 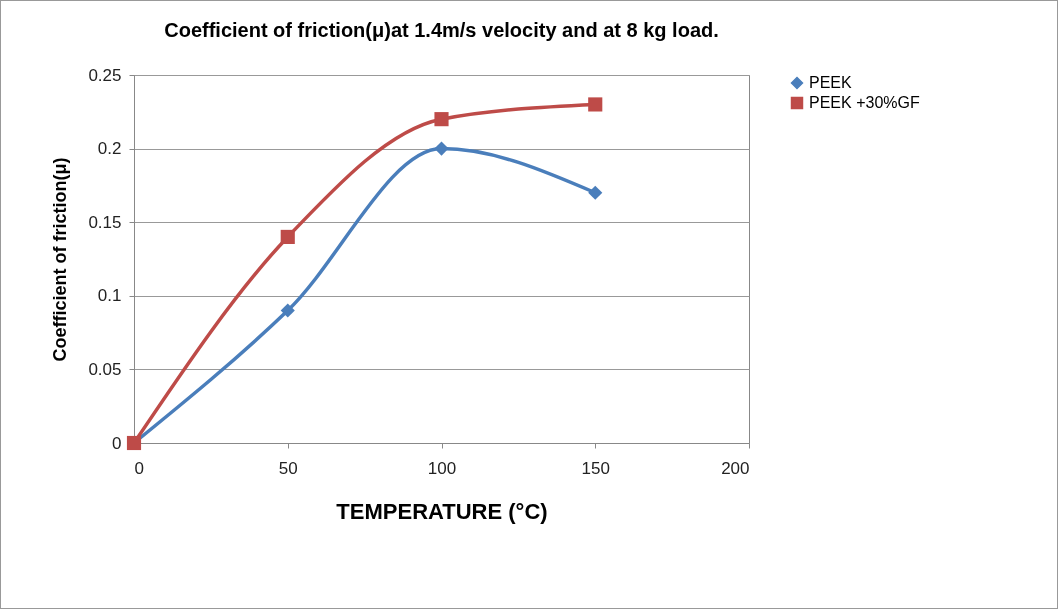 What do you see at coordinates (109, 149) in the screenshot?
I see `y-tick-label: 0.2` at bounding box center [109, 149].